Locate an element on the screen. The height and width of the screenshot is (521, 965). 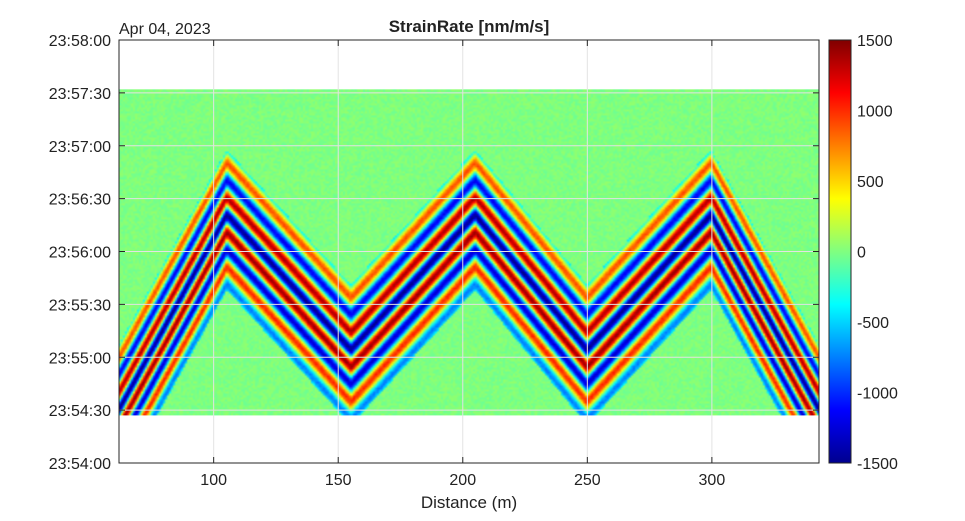
colorbar-tick-label: -1500 is located at coordinates (877, 464).